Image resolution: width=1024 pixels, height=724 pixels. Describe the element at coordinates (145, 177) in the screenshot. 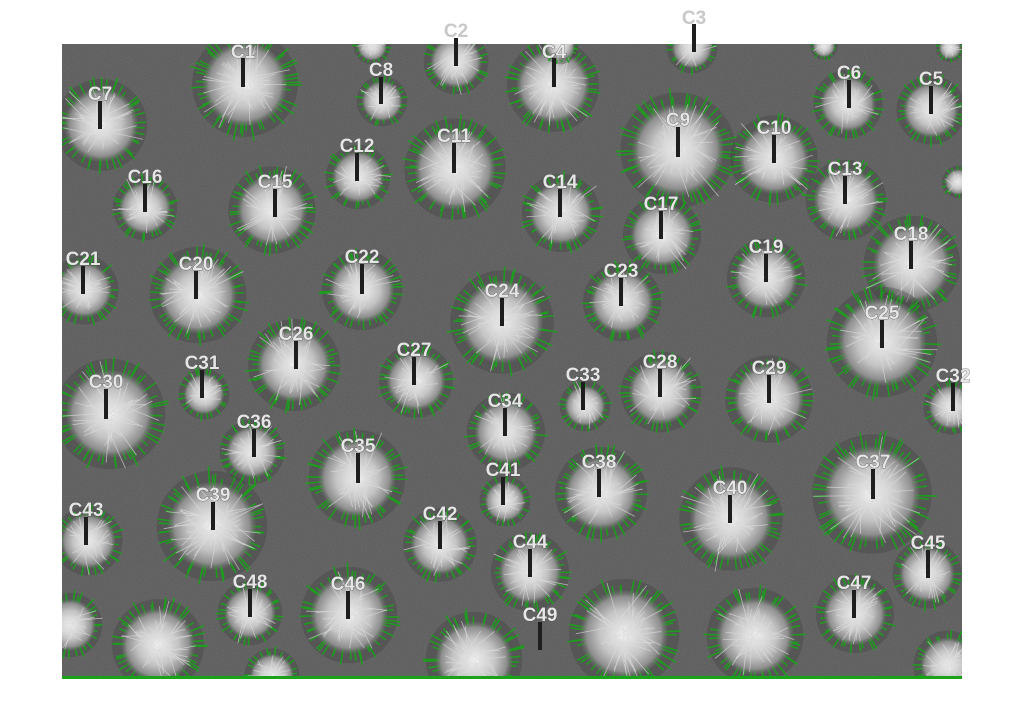

I see `cluster-label-c16: C16` at that location.